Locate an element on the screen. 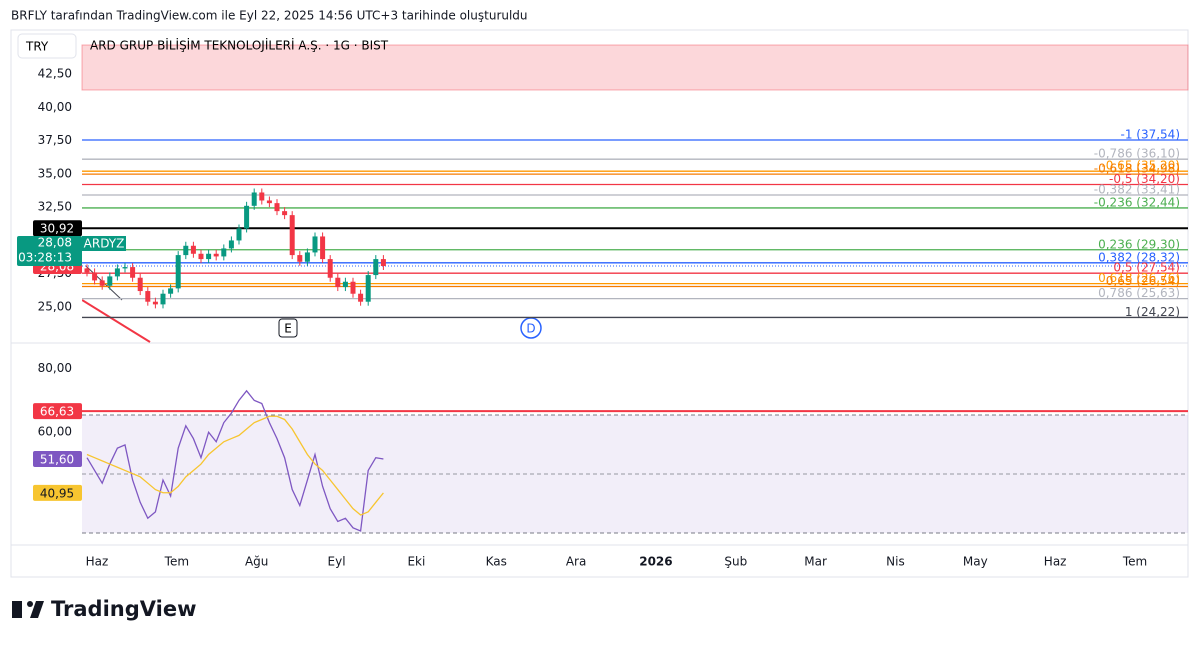 The height and width of the screenshot is (646, 1200). trend-line is located at coordinates (116, 321).